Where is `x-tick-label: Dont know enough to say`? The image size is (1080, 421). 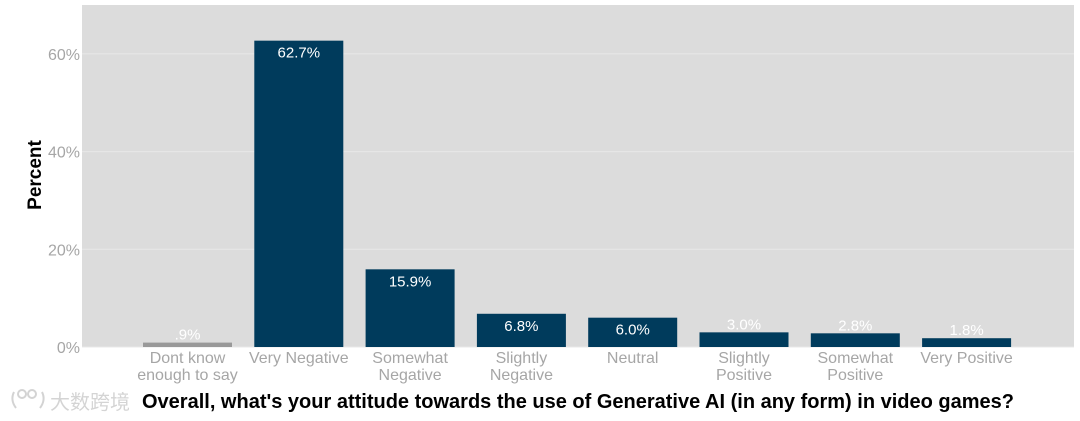 x-tick-label: Dont know enough to say is located at coordinates (187, 367).